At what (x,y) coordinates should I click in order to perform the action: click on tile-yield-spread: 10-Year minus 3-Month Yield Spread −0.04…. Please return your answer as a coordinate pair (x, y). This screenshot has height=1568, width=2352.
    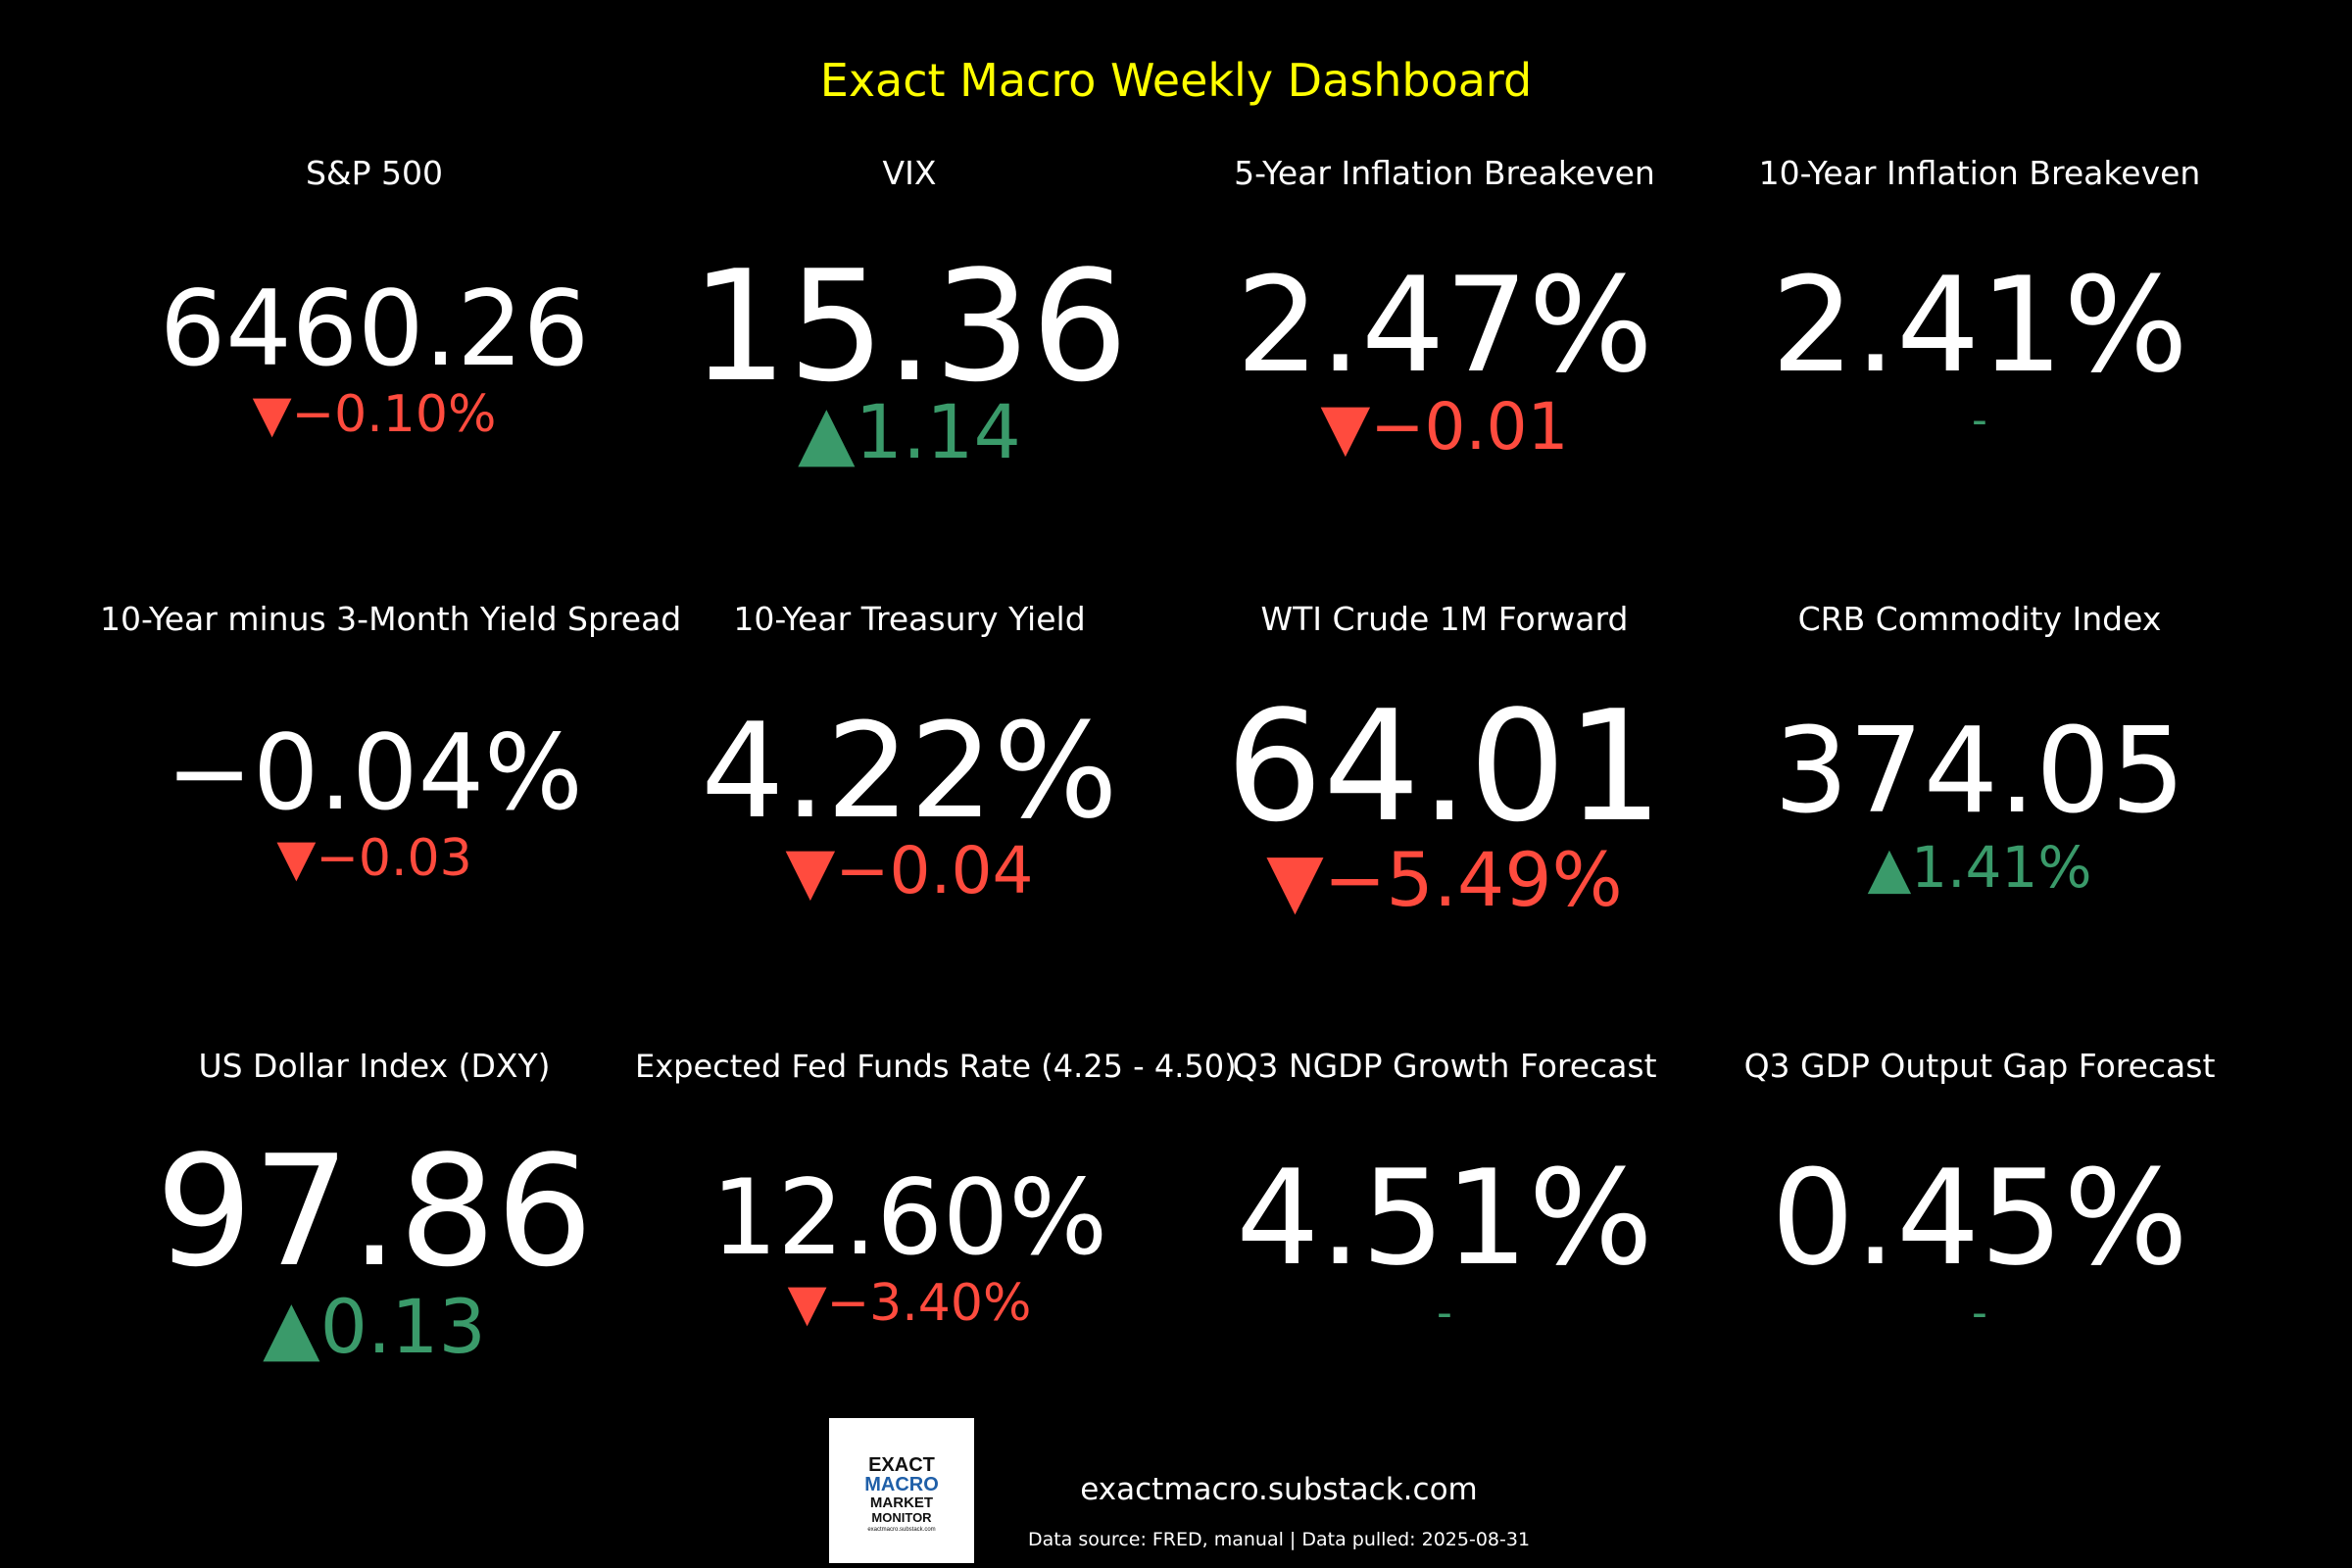
    Looking at the image, I should click on (391, 813).